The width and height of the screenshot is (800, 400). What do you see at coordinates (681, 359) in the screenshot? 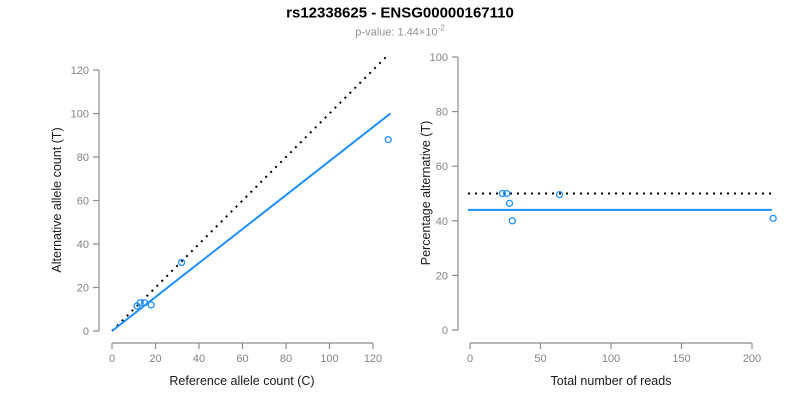
I see `x-tick-label: 150` at bounding box center [681, 359].